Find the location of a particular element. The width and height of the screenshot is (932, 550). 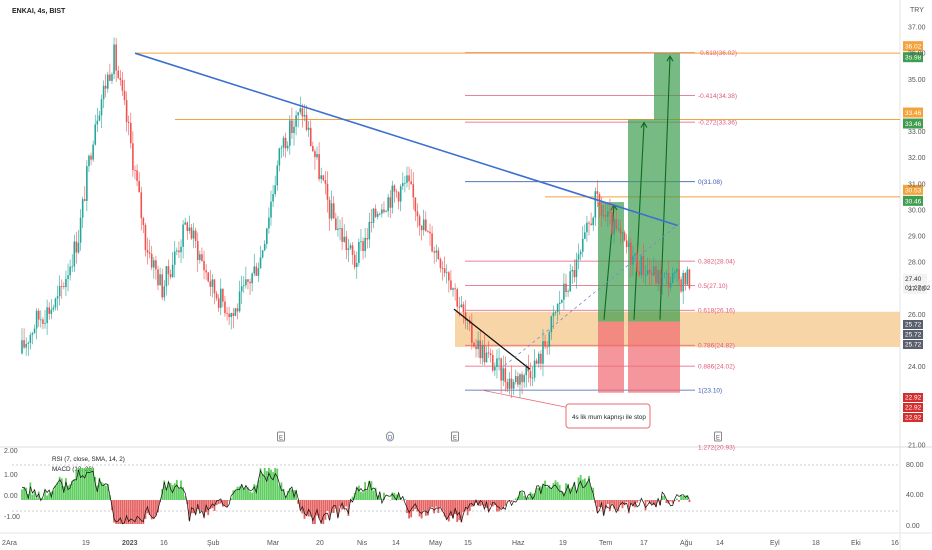

annotation-text: 4s lik mum kapnışı ile stop is located at coordinates (609, 417).